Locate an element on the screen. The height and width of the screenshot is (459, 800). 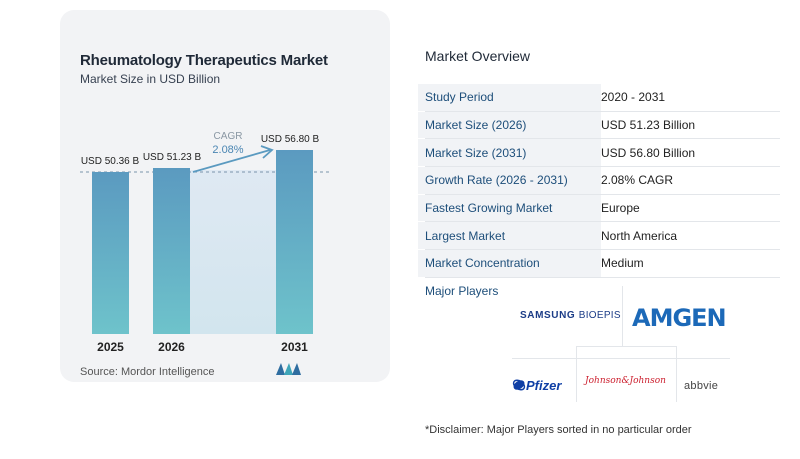
overview-row: Market Size (2031) USD 56.80 Billion is located at coordinates (599, 153).